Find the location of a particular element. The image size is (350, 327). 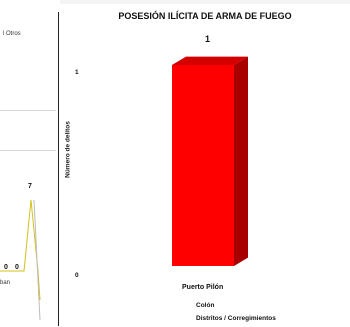

bar-top is located at coordinates (210, 60).